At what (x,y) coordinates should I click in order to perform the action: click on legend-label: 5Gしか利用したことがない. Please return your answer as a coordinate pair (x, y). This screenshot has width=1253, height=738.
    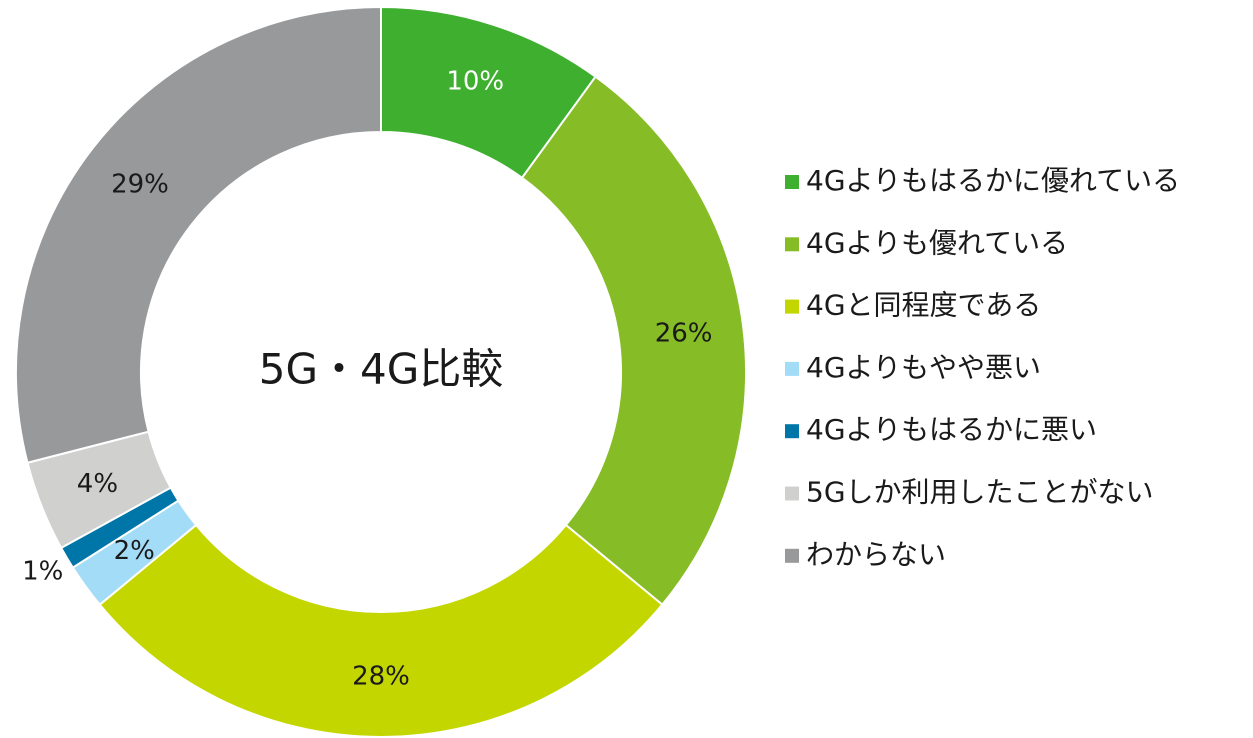
    Looking at the image, I should click on (980, 492).